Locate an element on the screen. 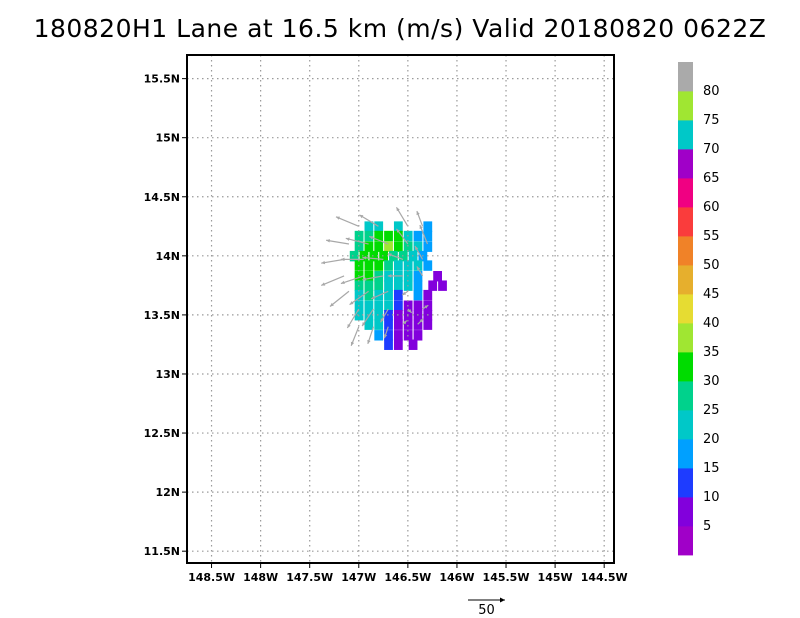  colorbar-label: 45 is located at coordinates (711, 294).